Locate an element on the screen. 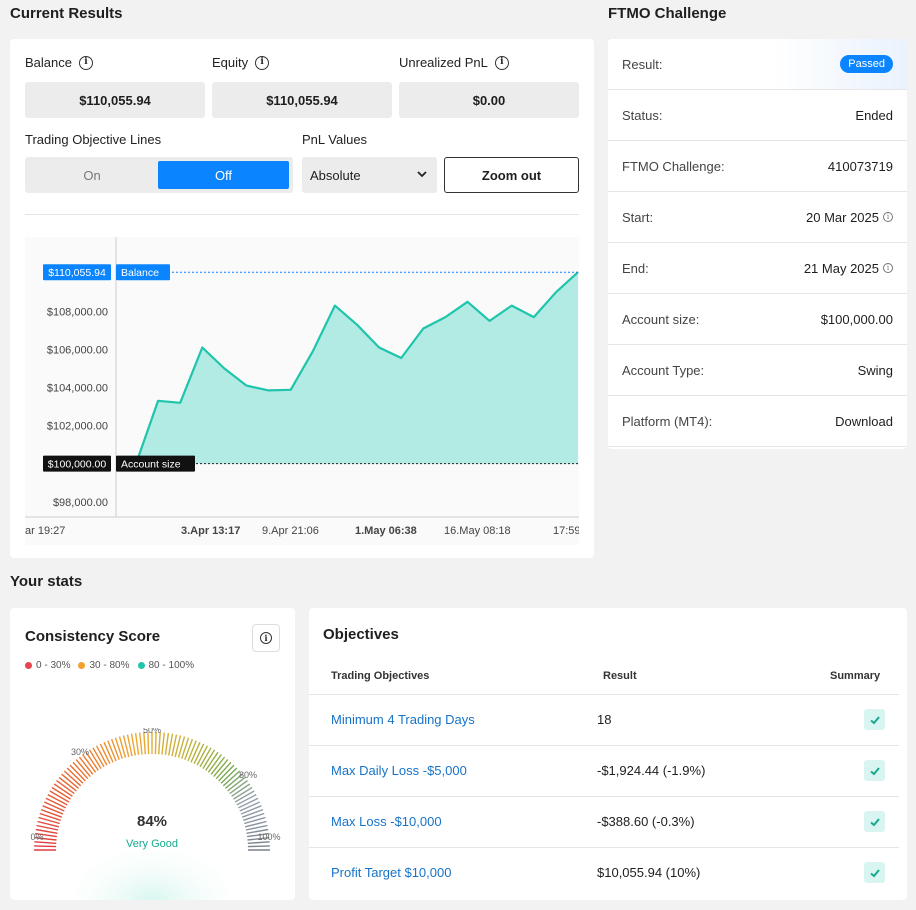 The width and height of the screenshot is (916, 910). ftmo-row-key: Result: is located at coordinates (642, 64).